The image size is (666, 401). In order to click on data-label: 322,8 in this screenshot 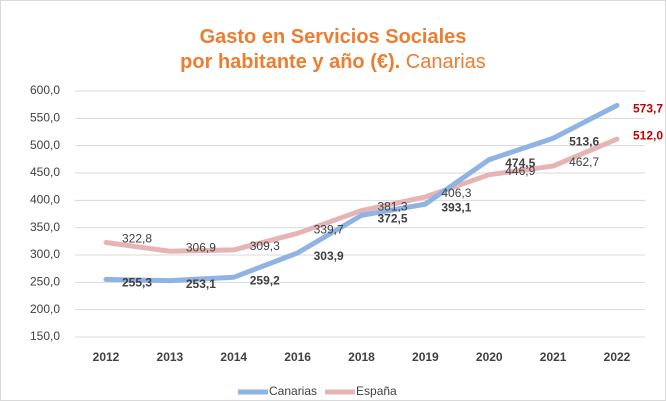, I will do `click(137, 239)`.